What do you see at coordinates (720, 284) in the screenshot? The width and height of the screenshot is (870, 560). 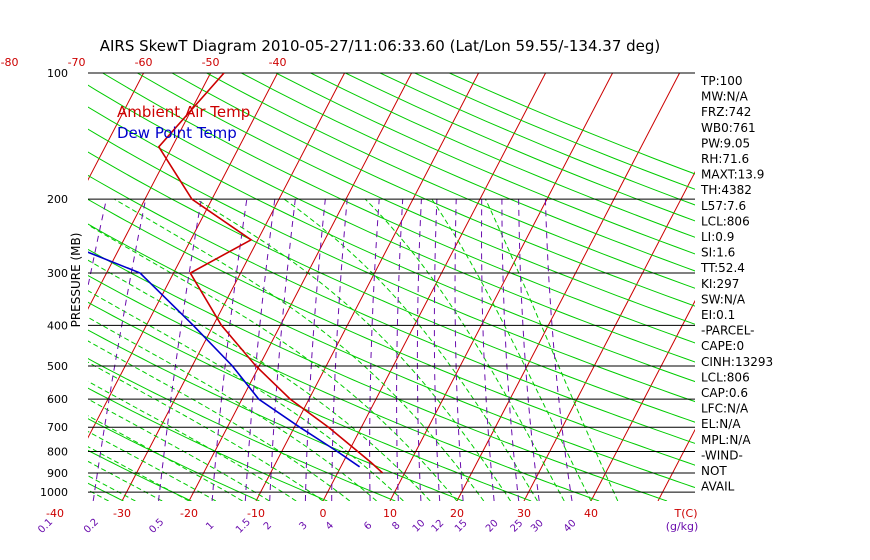 I see `index-item: KI:297` at bounding box center [720, 284].